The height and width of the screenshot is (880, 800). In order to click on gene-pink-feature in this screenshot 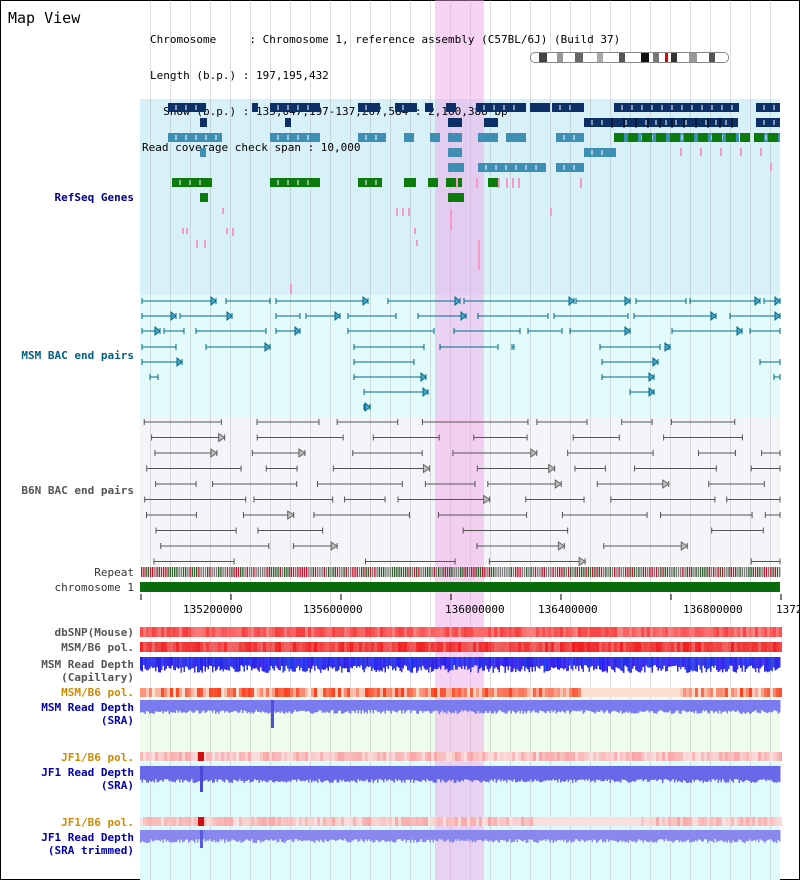, I will do `click(223, 211)`.